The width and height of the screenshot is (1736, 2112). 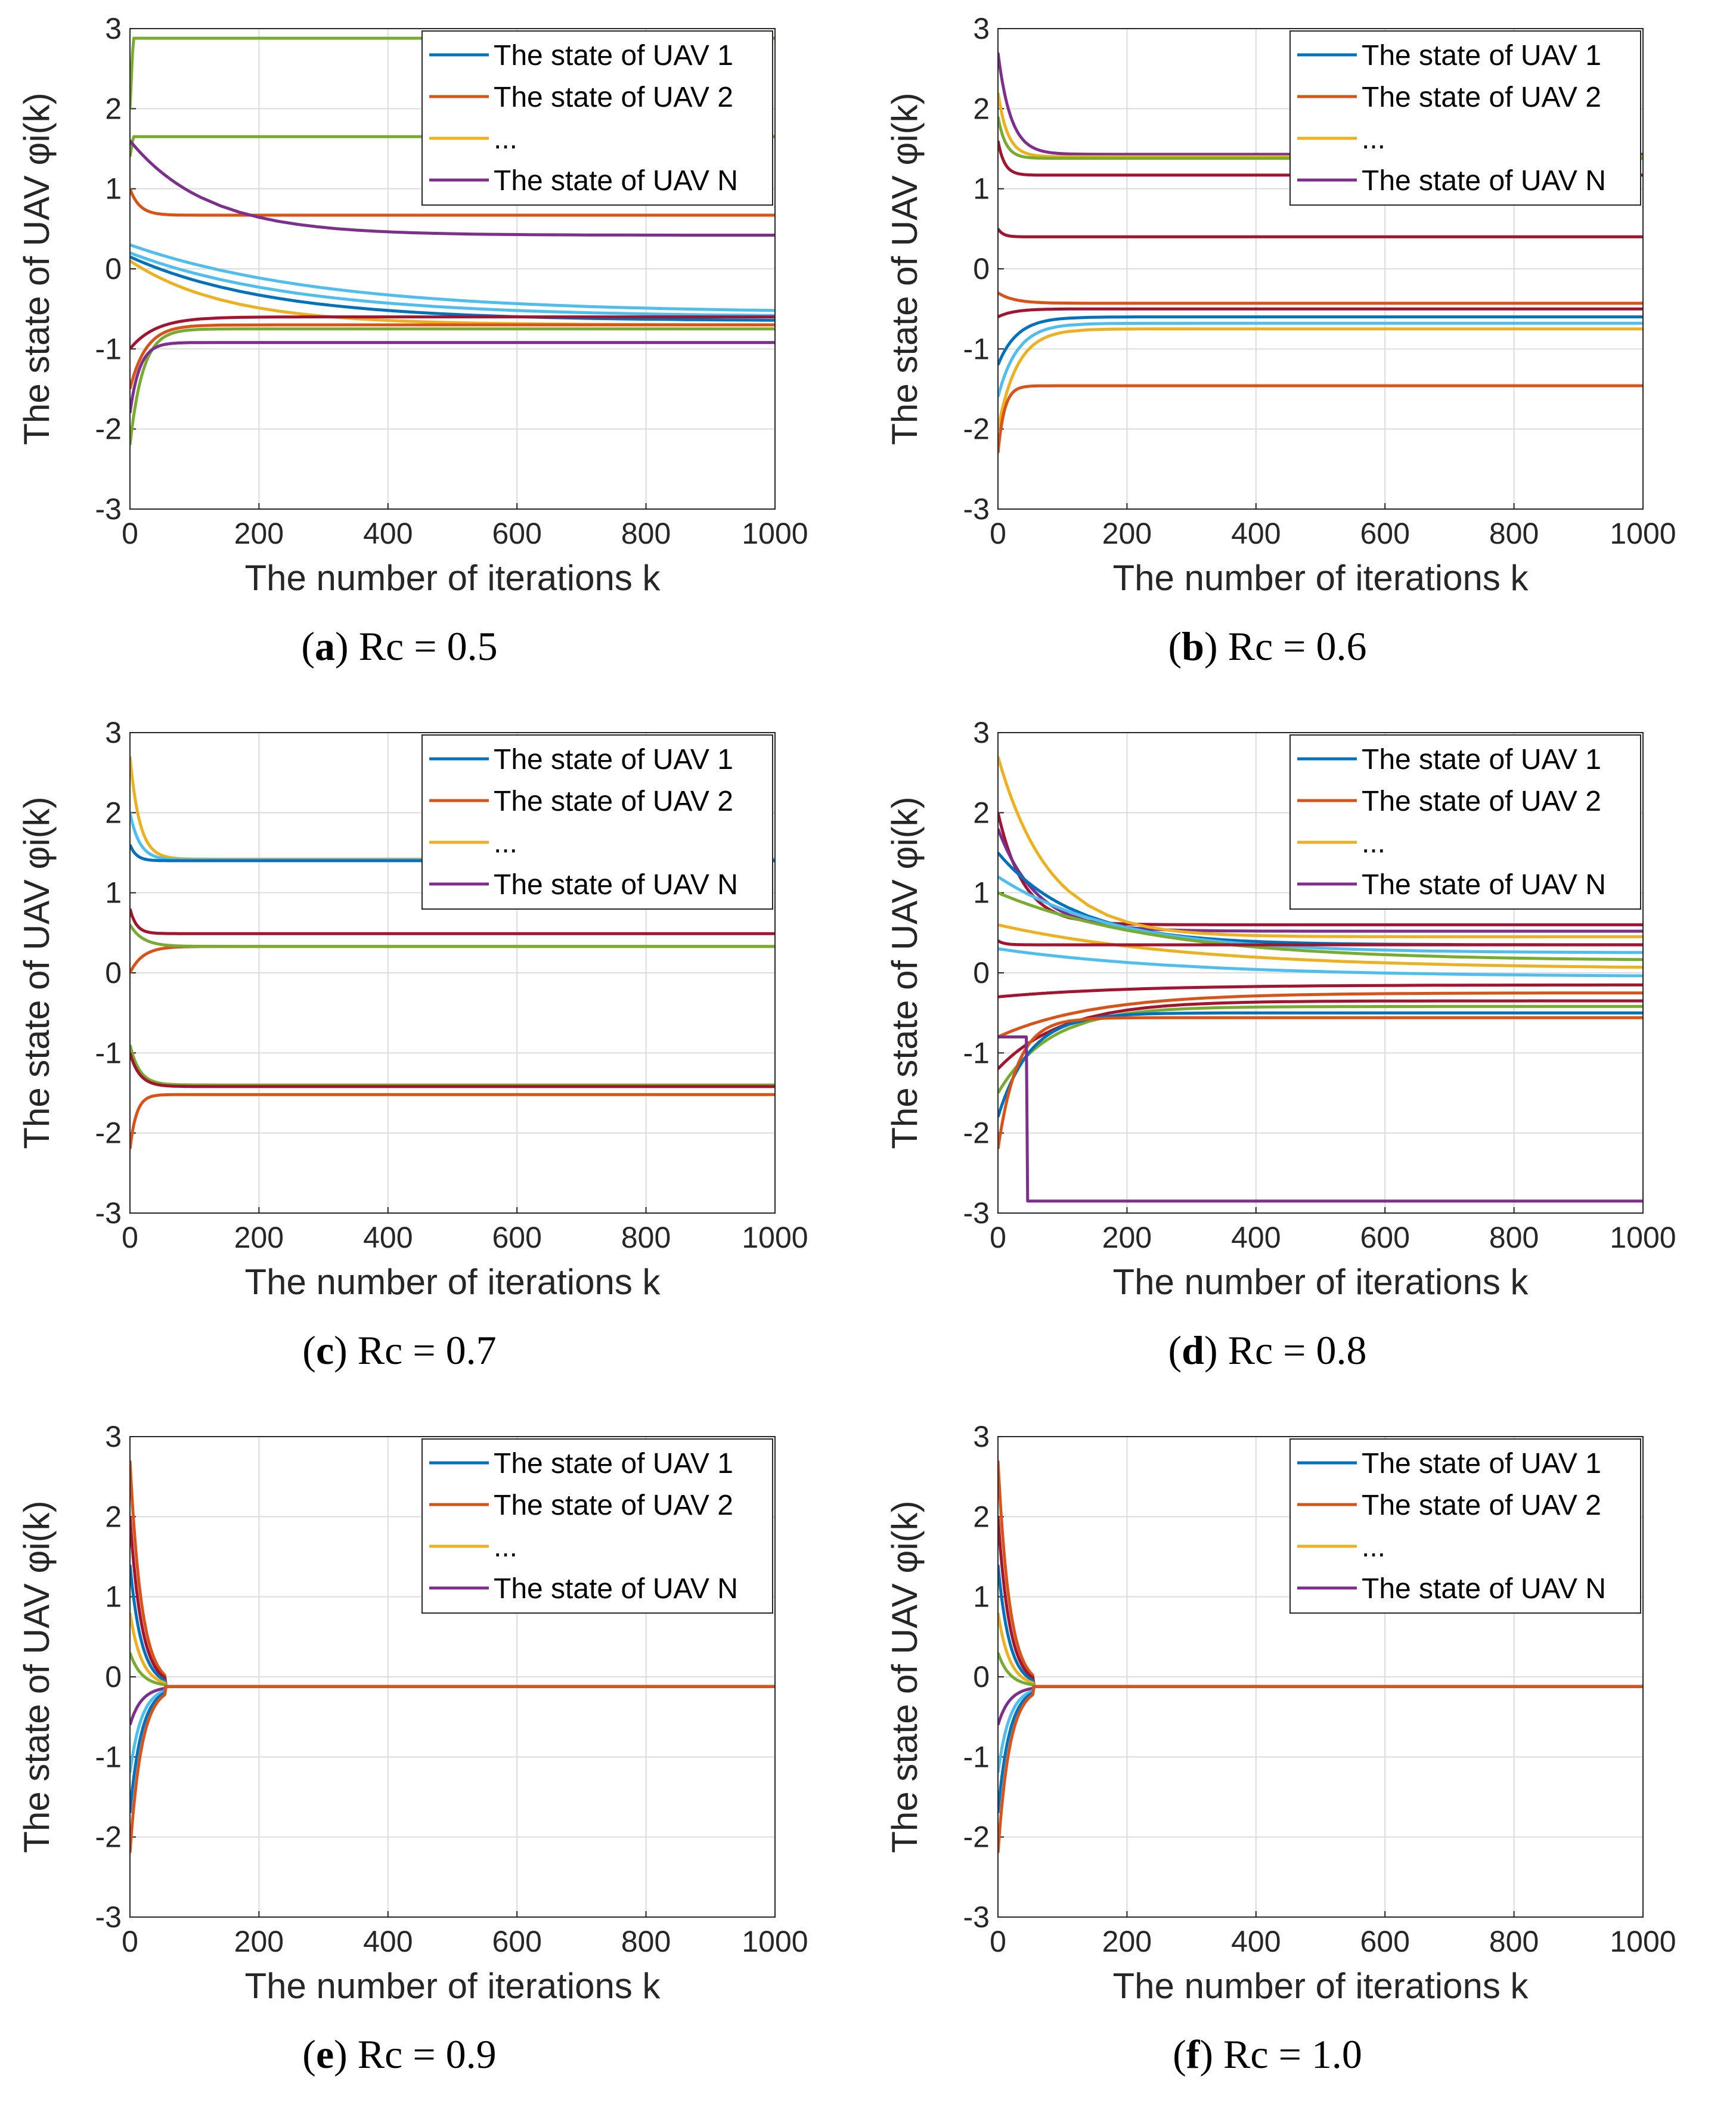 What do you see at coordinates (1292, 2054) in the screenshot?
I see `caption-text: Rc = 1.0` at bounding box center [1292, 2054].